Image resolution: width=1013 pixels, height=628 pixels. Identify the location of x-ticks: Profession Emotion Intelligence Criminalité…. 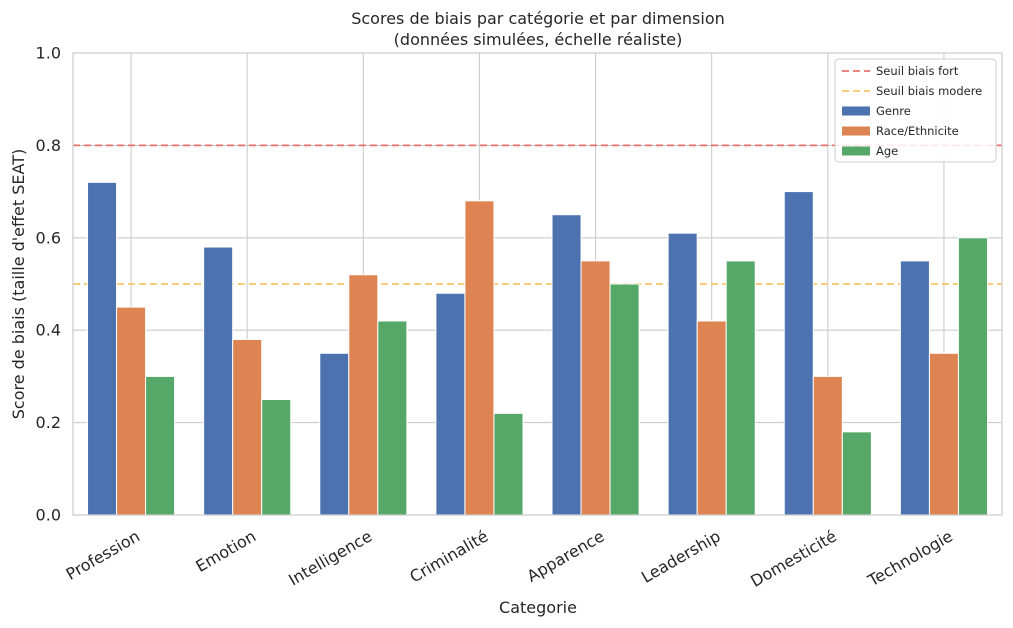
(509, 558).